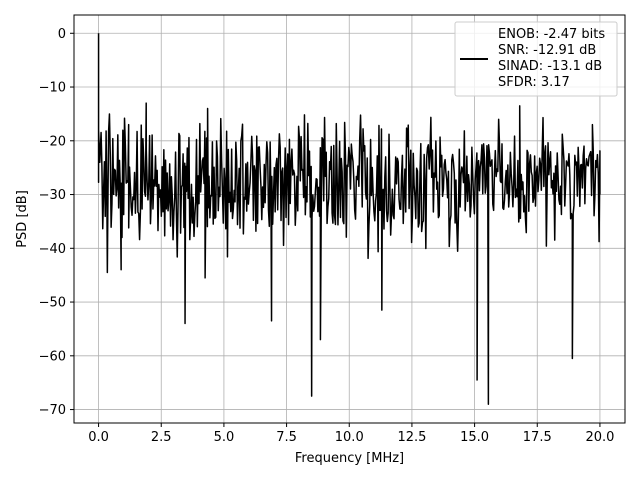  What do you see at coordinates (286, 437) in the screenshot?
I see `x-tick-label: 7.5` at bounding box center [286, 437].